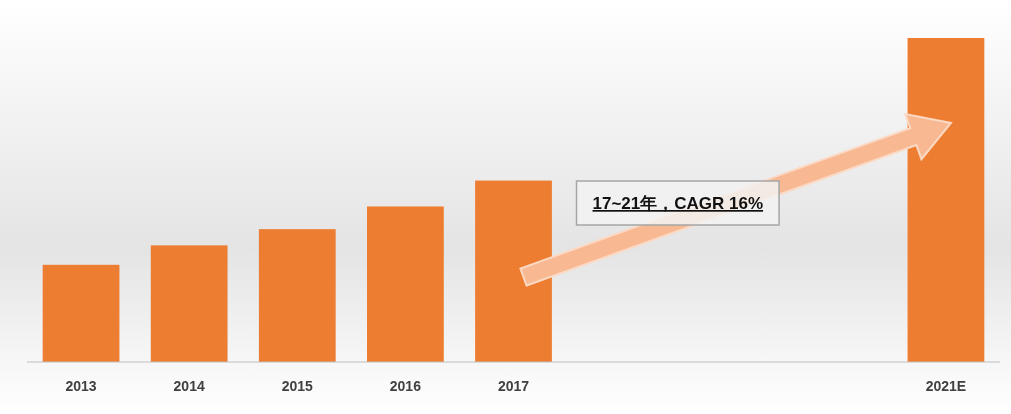 This screenshot has width=1011, height=414. I want to click on annotation: 17~21年，CAGR 16%, so click(678, 203).